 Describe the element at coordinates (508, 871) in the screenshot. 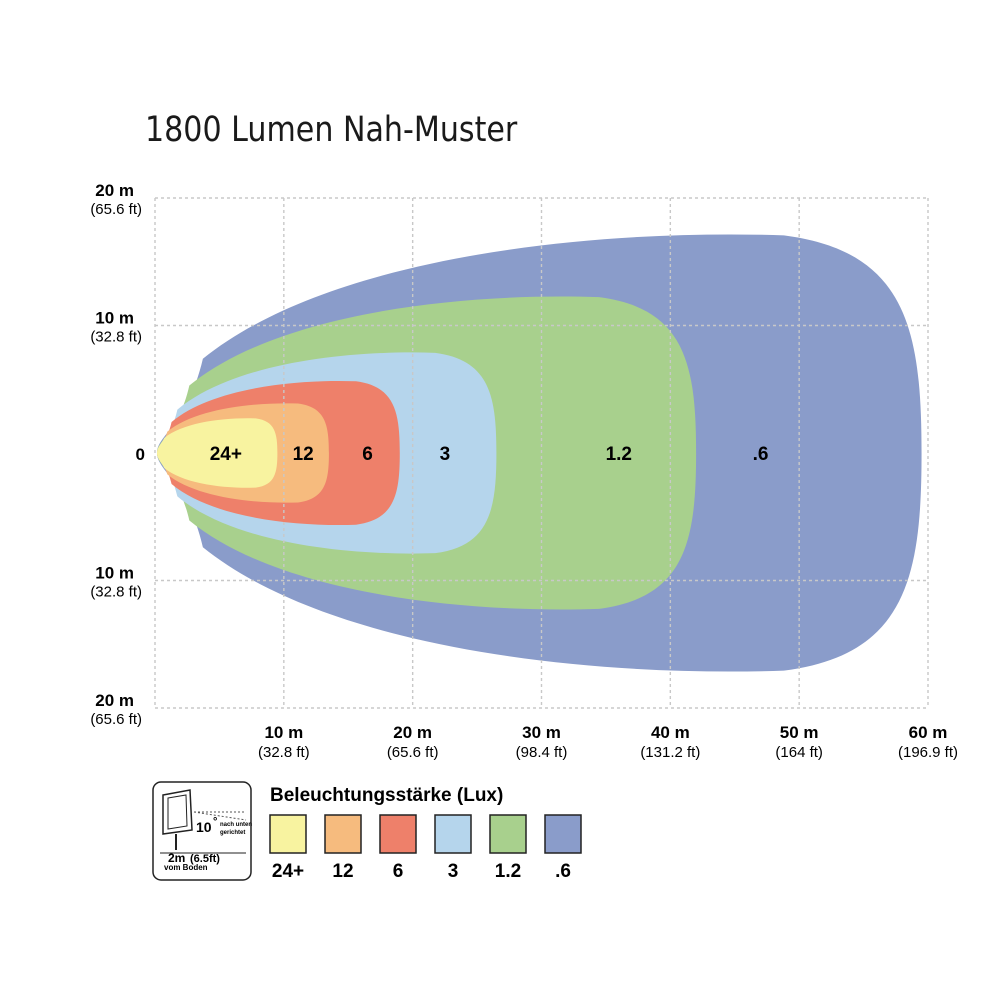

I see `legend-label: 1.2` at that location.